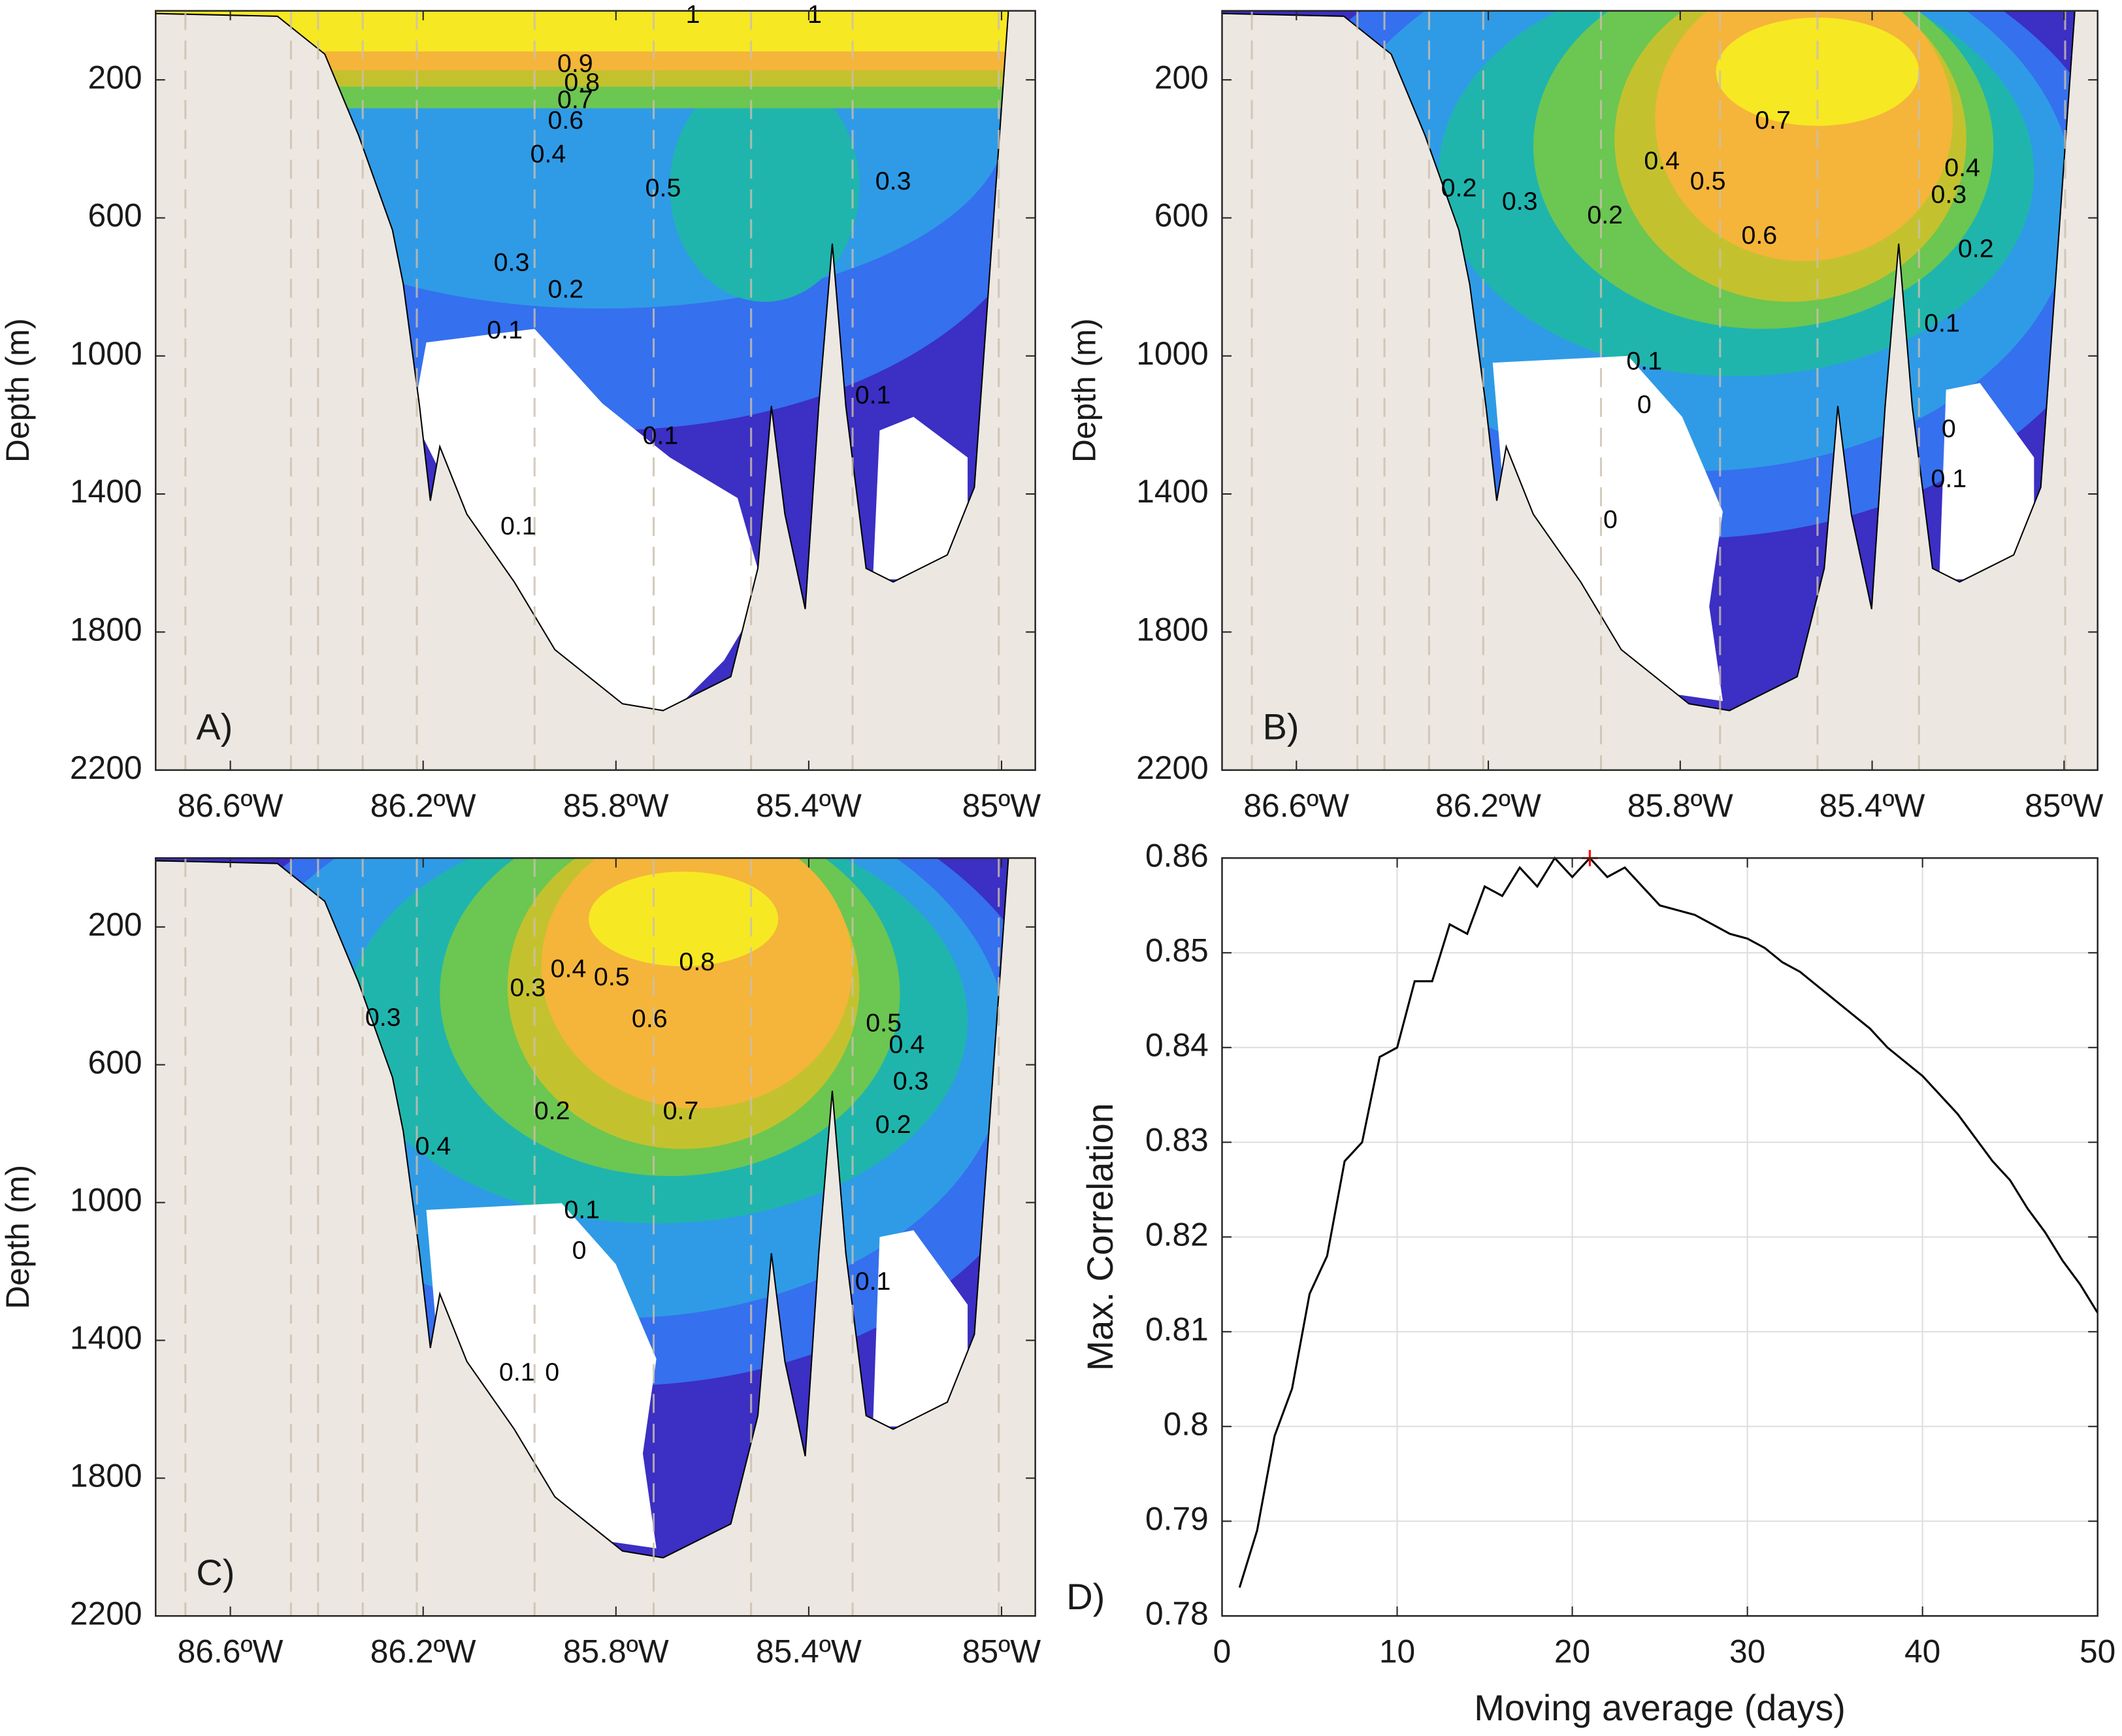 Image resolution: width=2122 pixels, height=1736 pixels. Describe the element at coordinates (1177, 1518) in the screenshot. I see `y-tick-label: 0.79` at that location.